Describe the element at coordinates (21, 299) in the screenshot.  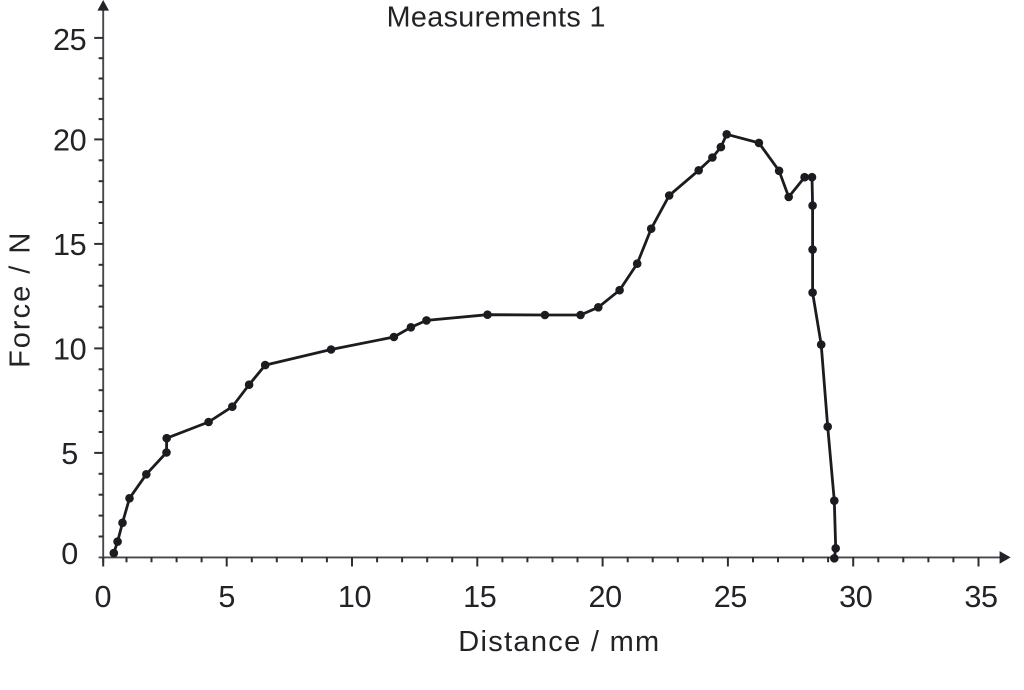
I see `svg-text: Force / N` at that location.